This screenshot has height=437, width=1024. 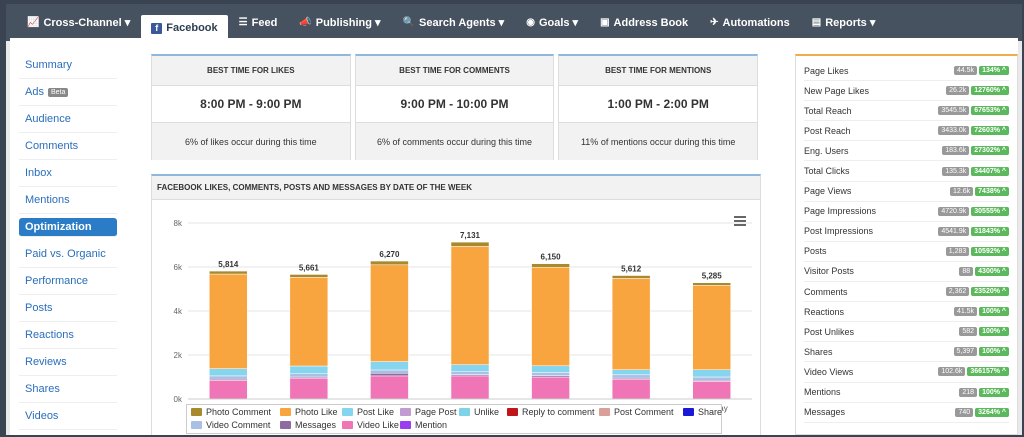 I want to click on legend-item: Reply to comment, so click(x=551, y=412).